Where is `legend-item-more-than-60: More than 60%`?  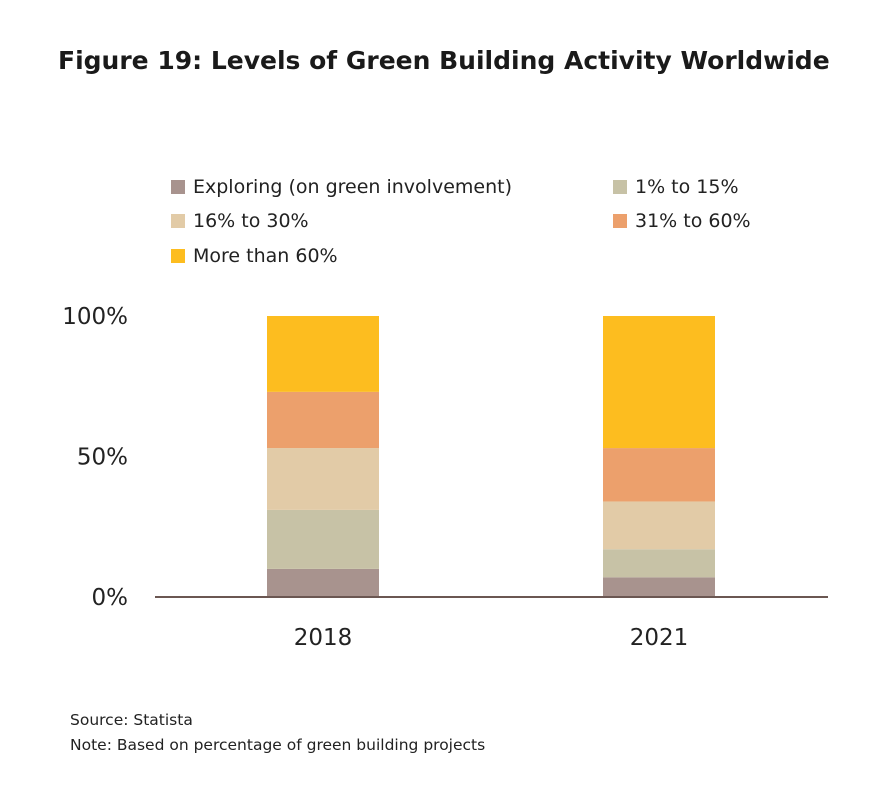 legend-item-more-than-60: More than 60% is located at coordinates (254, 256).